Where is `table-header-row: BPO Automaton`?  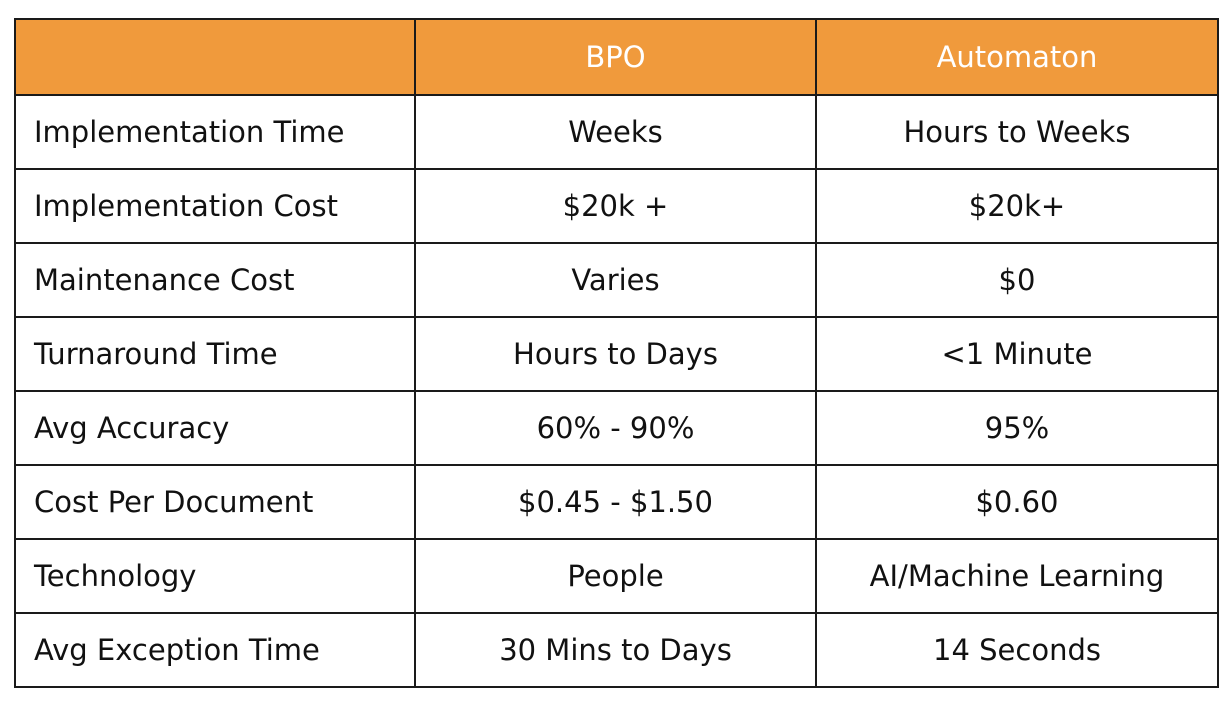 table-header-row: BPO Automaton is located at coordinates (616, 57).